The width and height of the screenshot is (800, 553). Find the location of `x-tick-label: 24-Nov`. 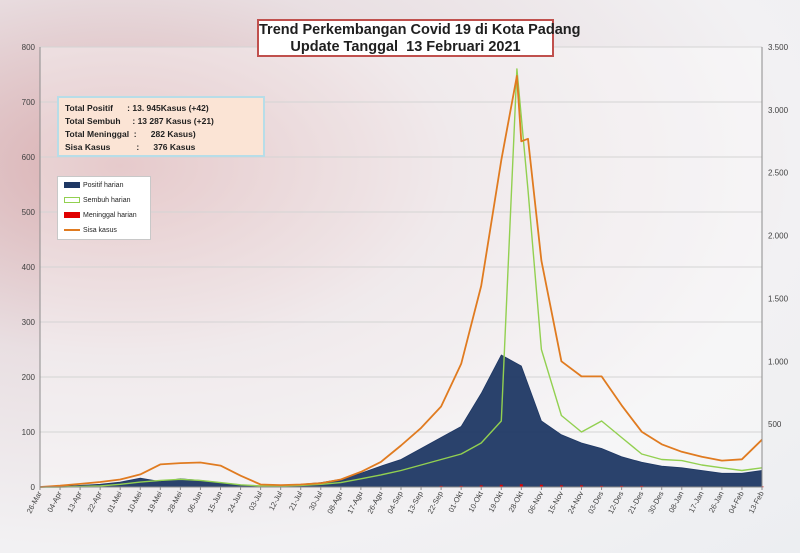

x-tick-label: 24-Nov is located at coordinates (575, 503).